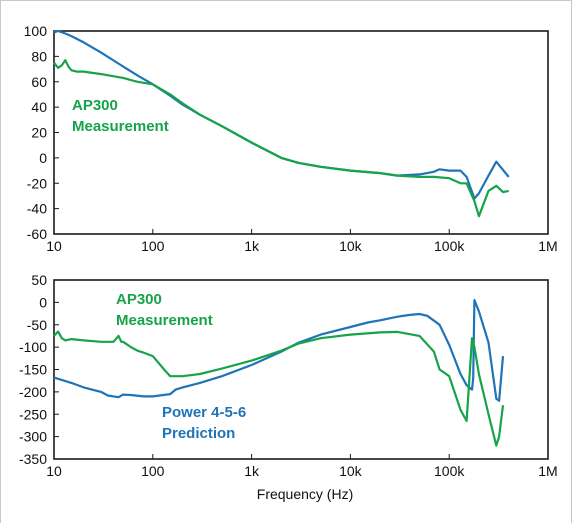 The width and height of the screenshot is (572, 523). I want to click on y-tick-label: 60, so click(39, 82).